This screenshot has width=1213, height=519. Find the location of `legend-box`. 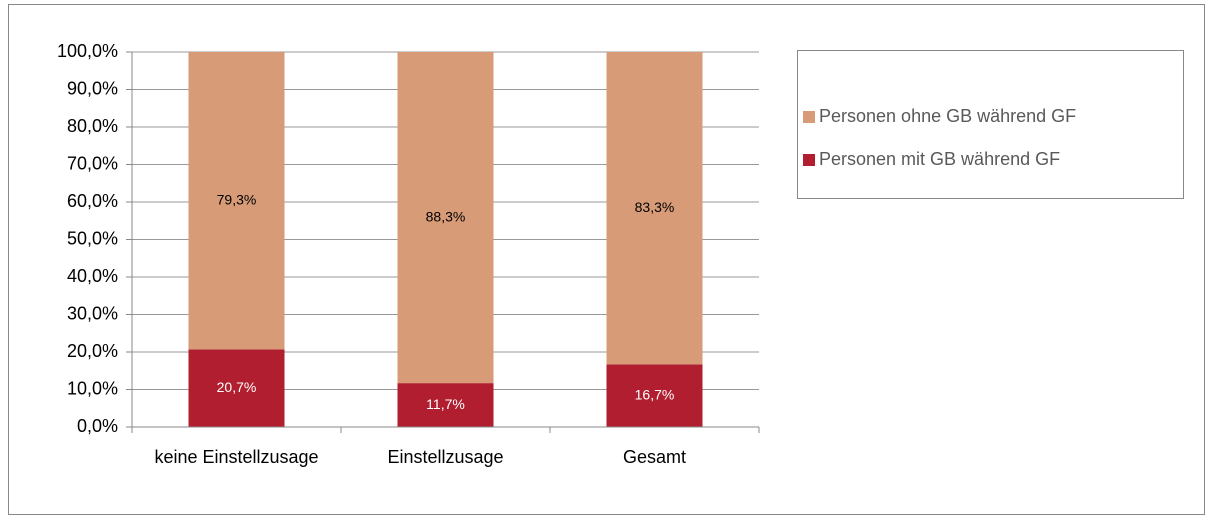

legend-box is located at coordinates (990, 124).